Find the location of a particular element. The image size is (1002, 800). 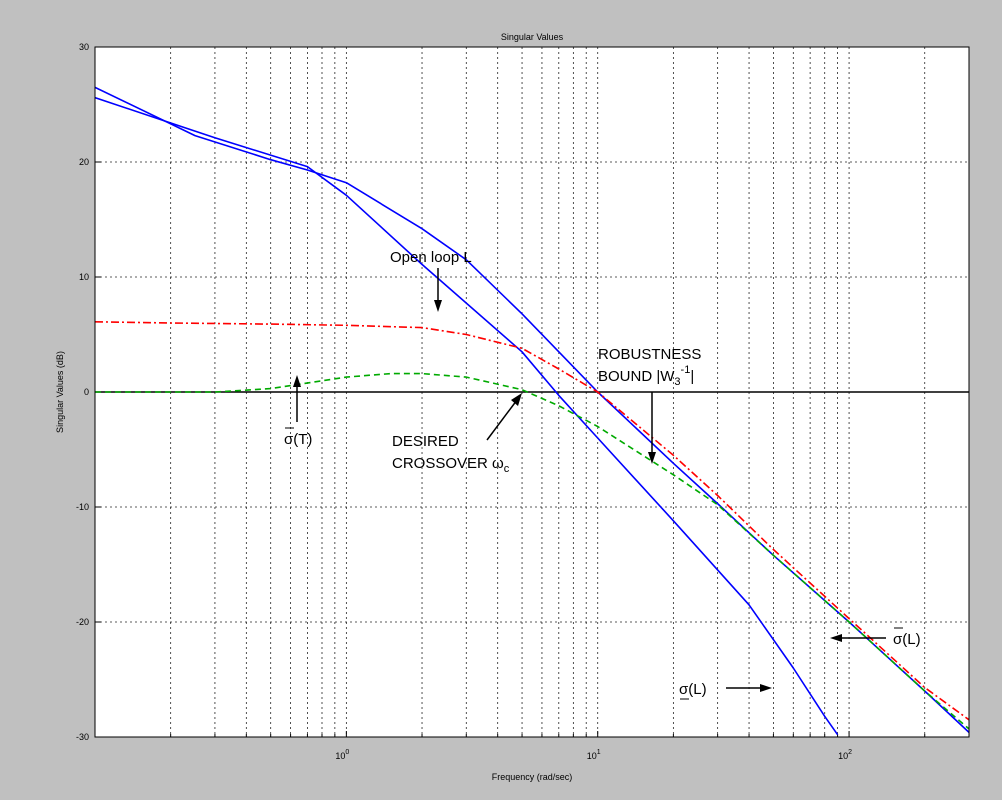

sigma-L-max-symbol: σ is located at coordinates (898, 639).